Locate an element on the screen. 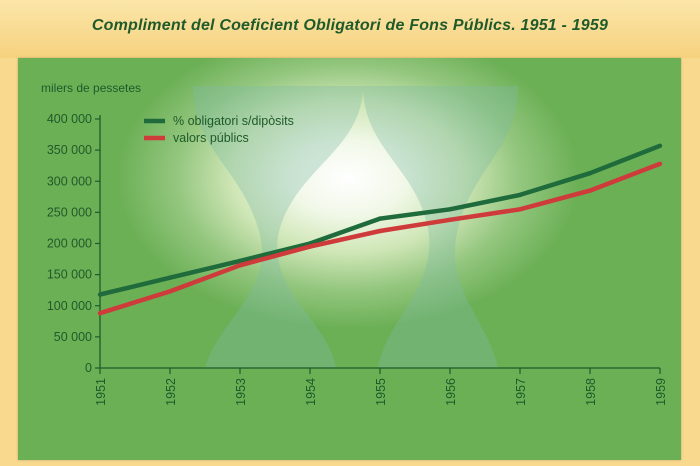  title-banner is located at coordinates (350, 29).